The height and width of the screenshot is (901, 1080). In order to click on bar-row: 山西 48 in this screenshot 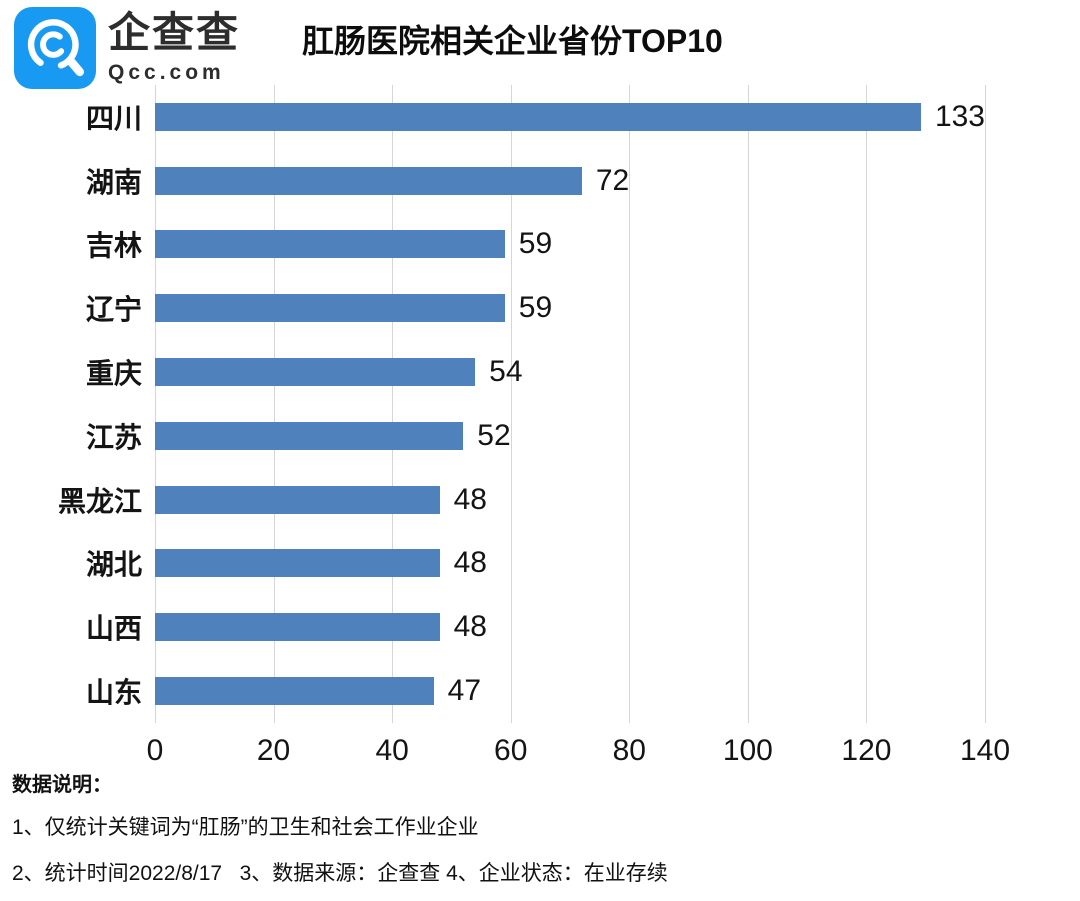, I will do `click(540, 627)`.